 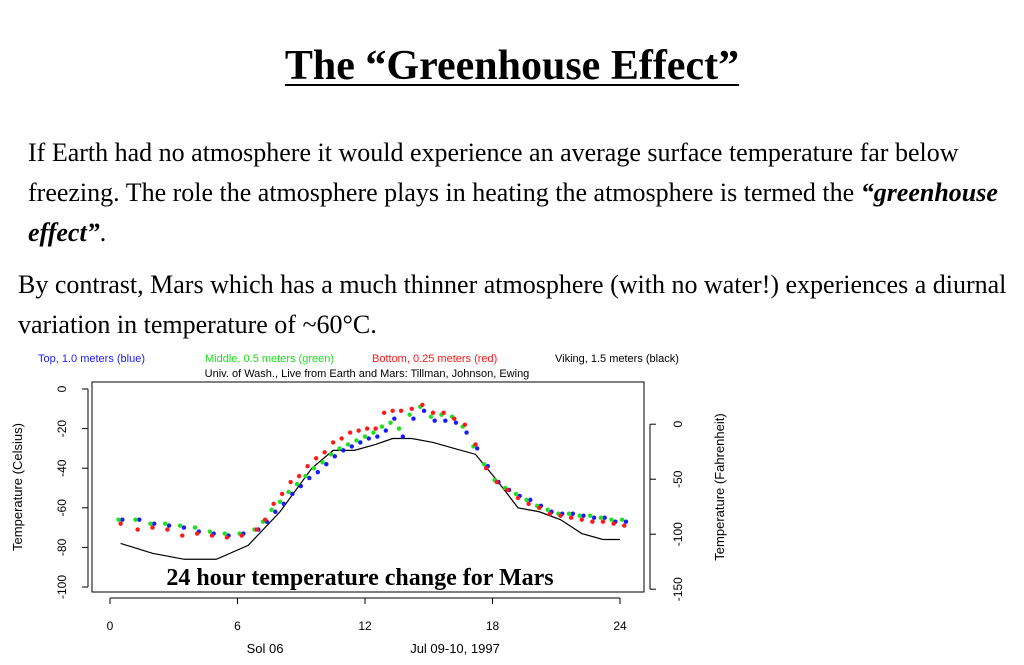 What do you see at coordinates (62, 468) in the screenshot?
I see `y-tick-label: -40` at bounding box center [62, 468].